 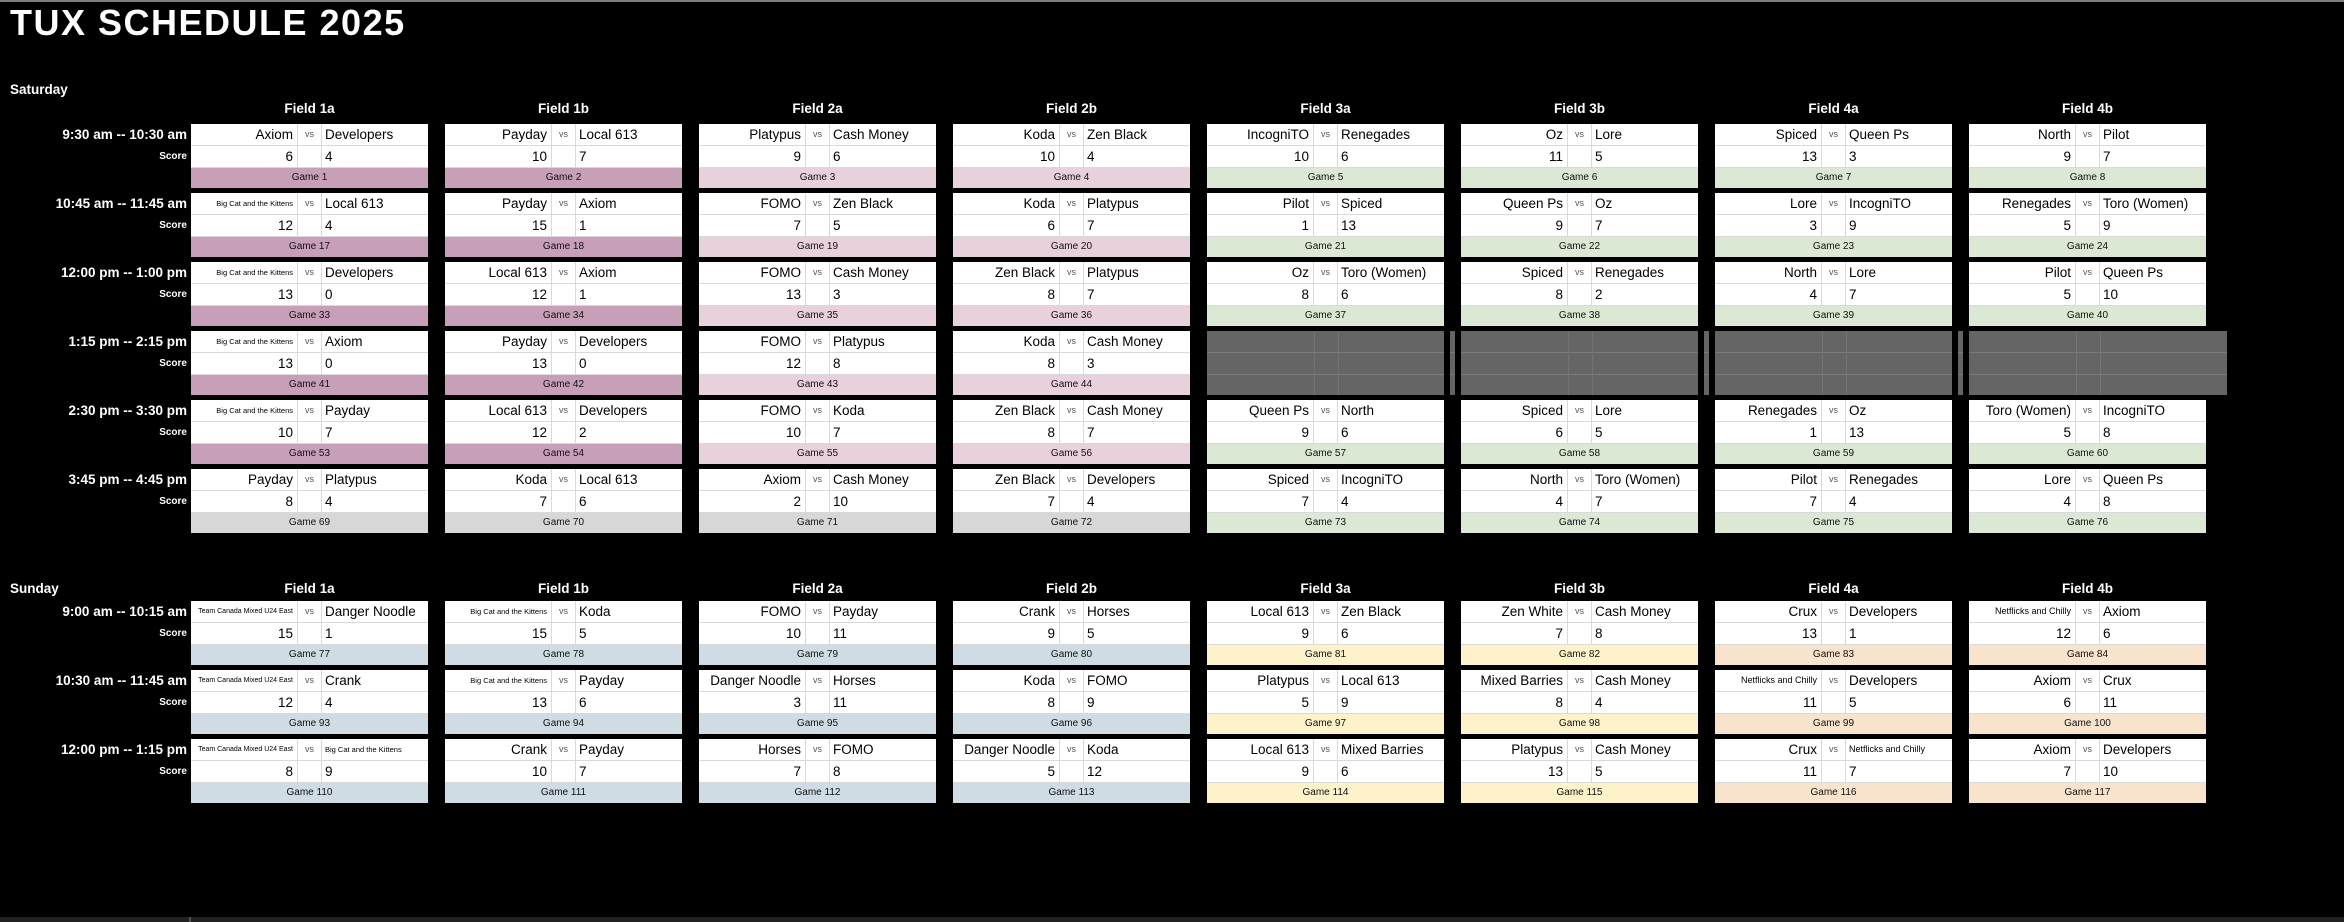 What do you see at coordinates (1325, 108) in the screenshot?
I see `field-header: Field 3a` at bounding box center [1325, 108].